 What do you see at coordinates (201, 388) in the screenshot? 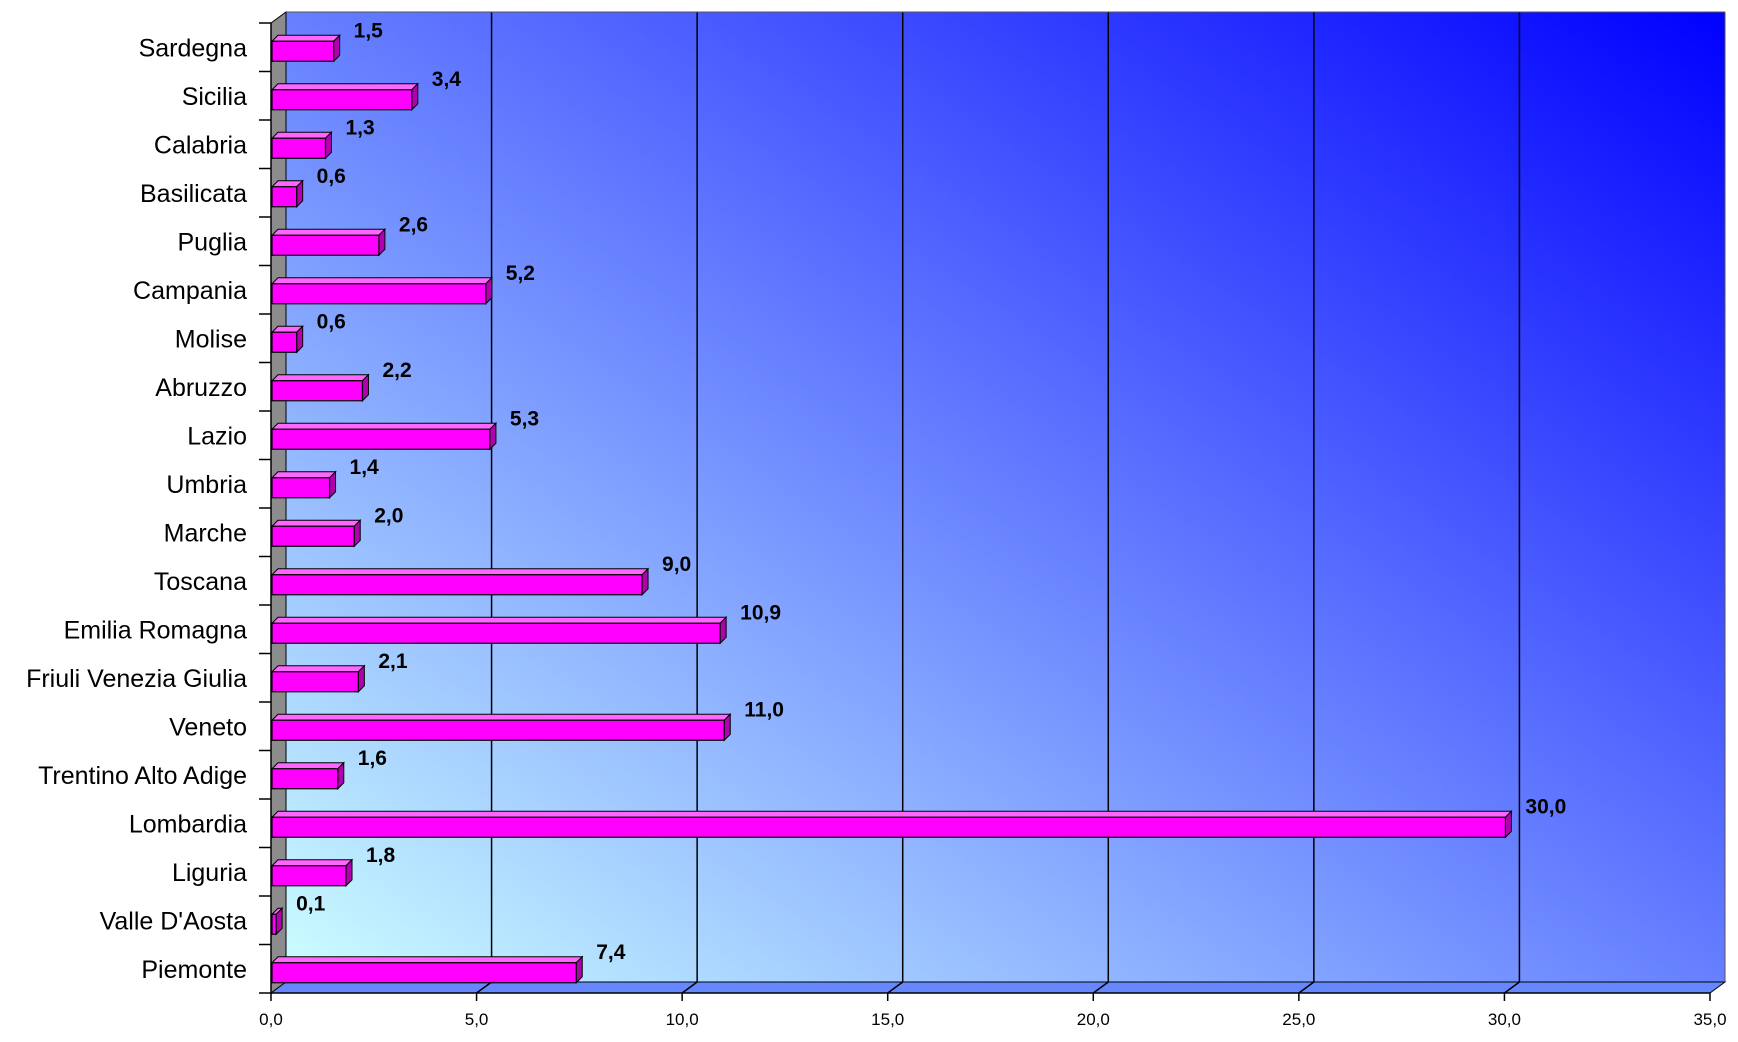
I see `category-label: Abruzzo` at bounding box center [201, 388].